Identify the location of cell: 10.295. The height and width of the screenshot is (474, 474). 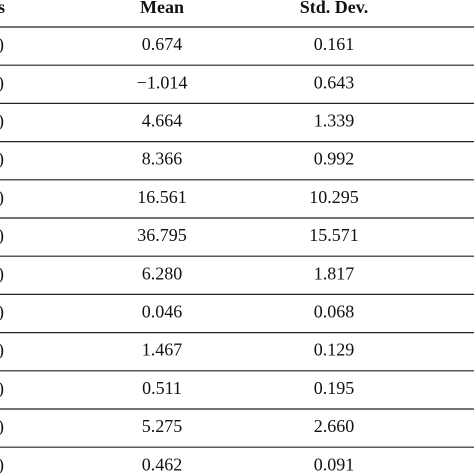
(334, 197).